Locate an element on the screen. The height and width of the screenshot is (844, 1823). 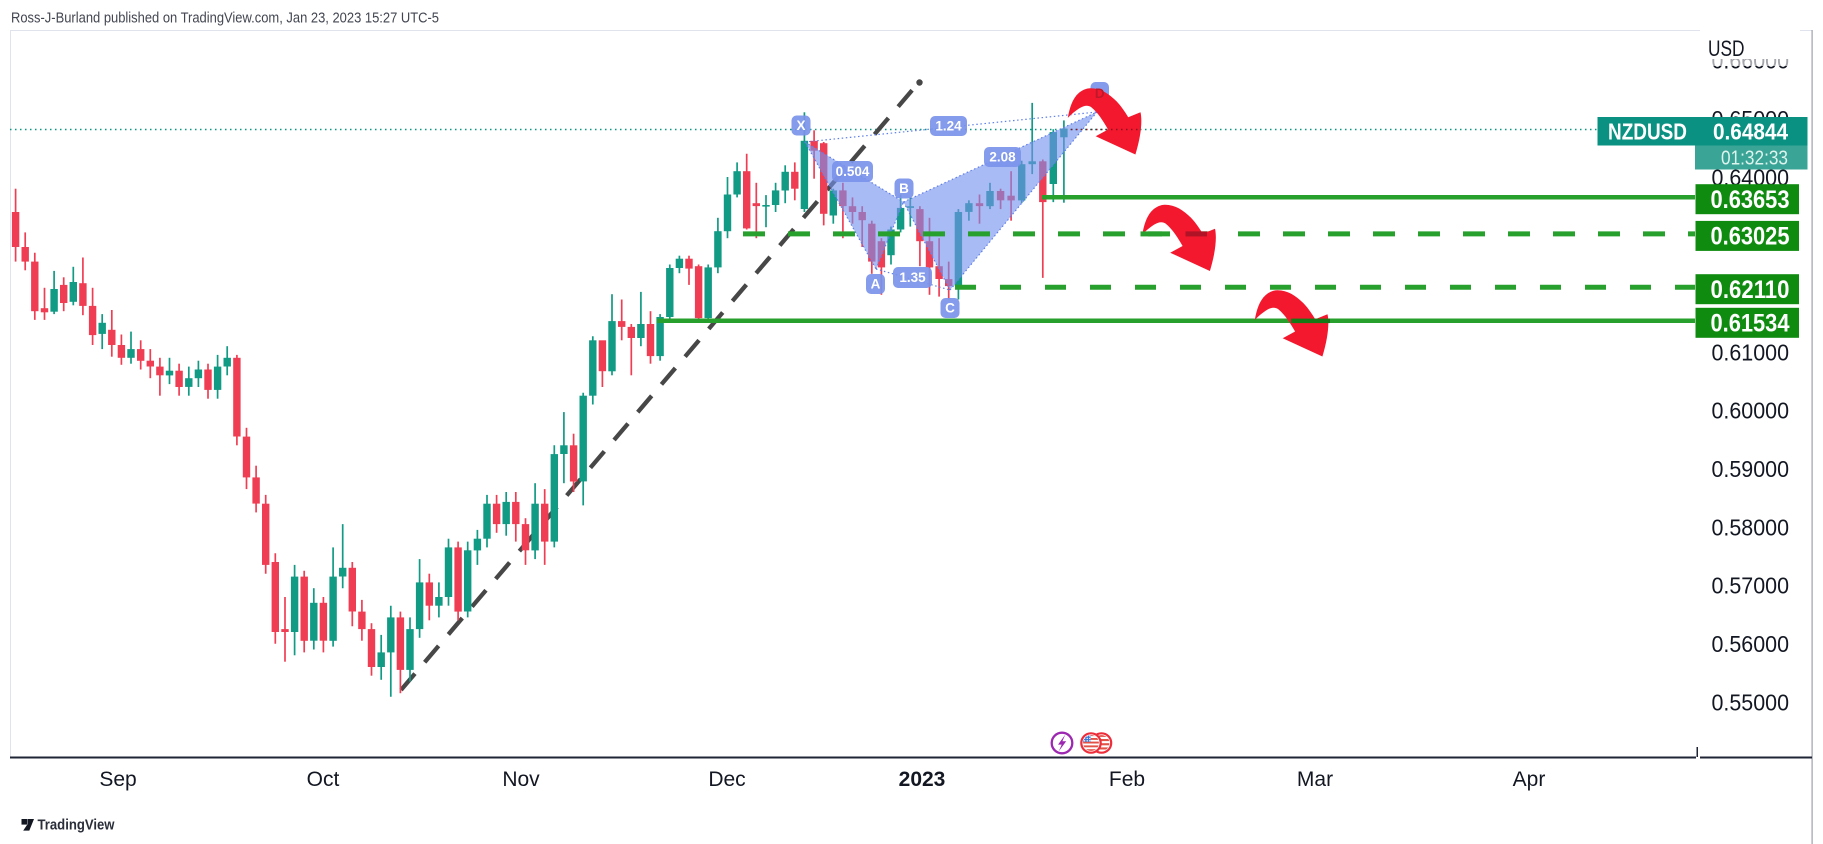
svg-text: Oct is located at coordinates (323, 779).